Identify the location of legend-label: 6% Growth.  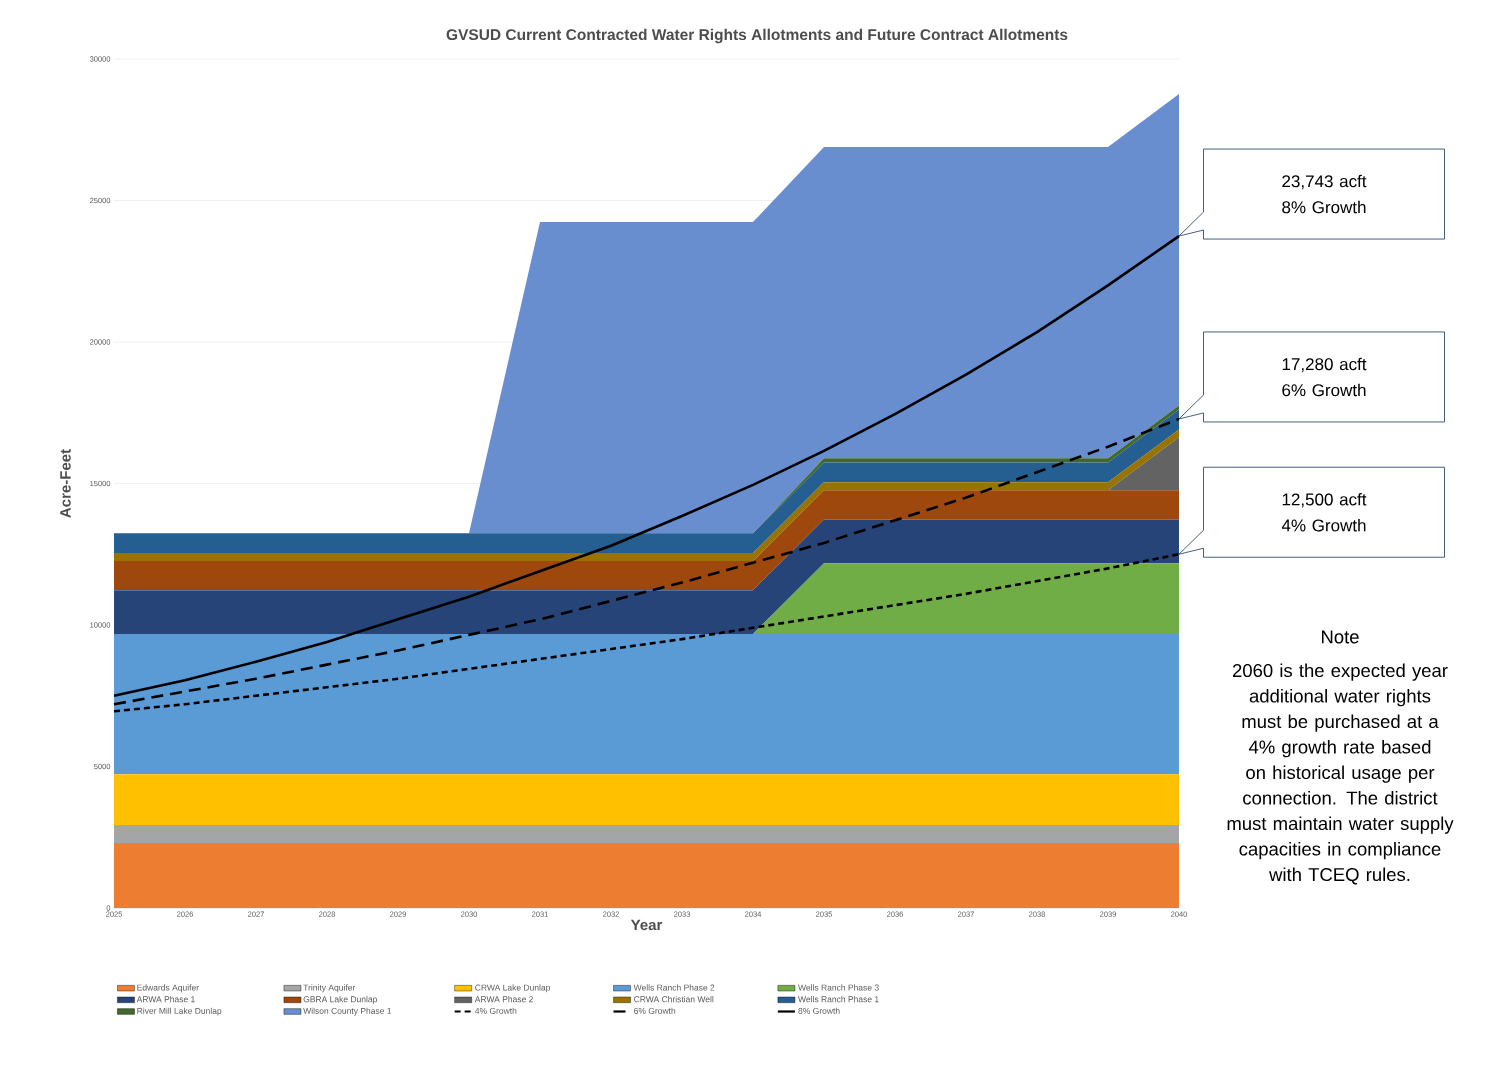
(655, 1010).